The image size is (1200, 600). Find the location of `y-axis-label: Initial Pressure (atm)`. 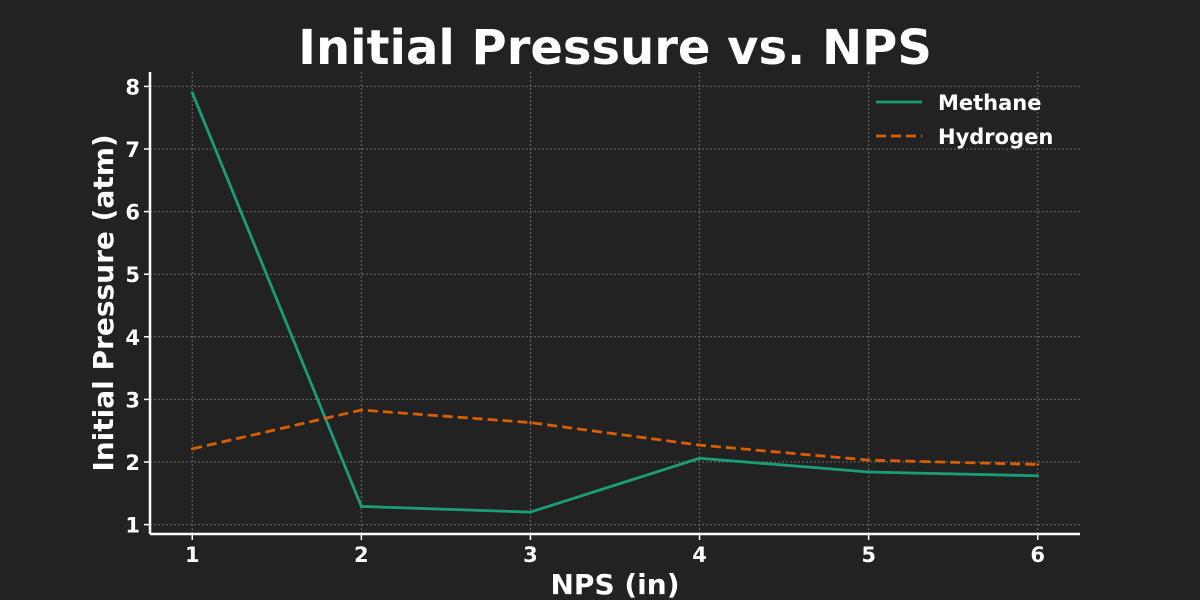

y-axis-label: Initial Pressure (atm) is located at coordinates (103, 302).